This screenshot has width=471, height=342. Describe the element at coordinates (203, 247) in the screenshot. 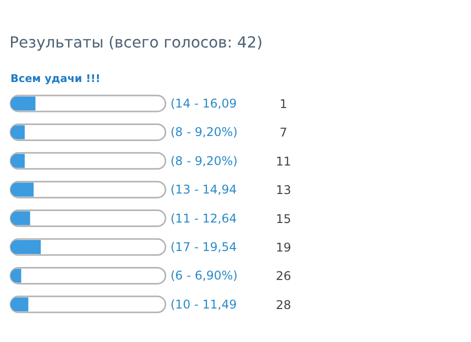

I see `data-label: (17 - 19,54` at that location.